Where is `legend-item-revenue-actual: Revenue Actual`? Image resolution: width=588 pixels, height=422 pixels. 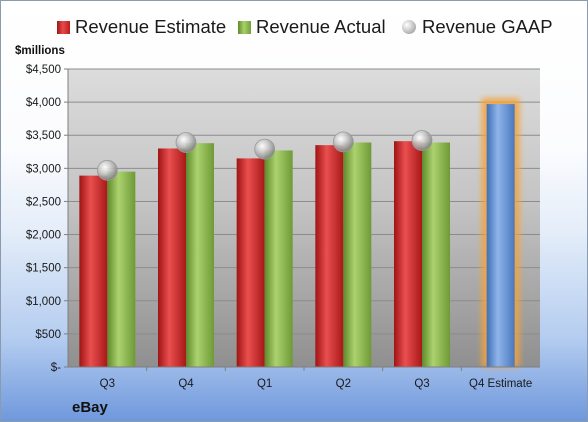
legend-item-revenue-actual: Revenue Actual is located at coordinates (312, 27).